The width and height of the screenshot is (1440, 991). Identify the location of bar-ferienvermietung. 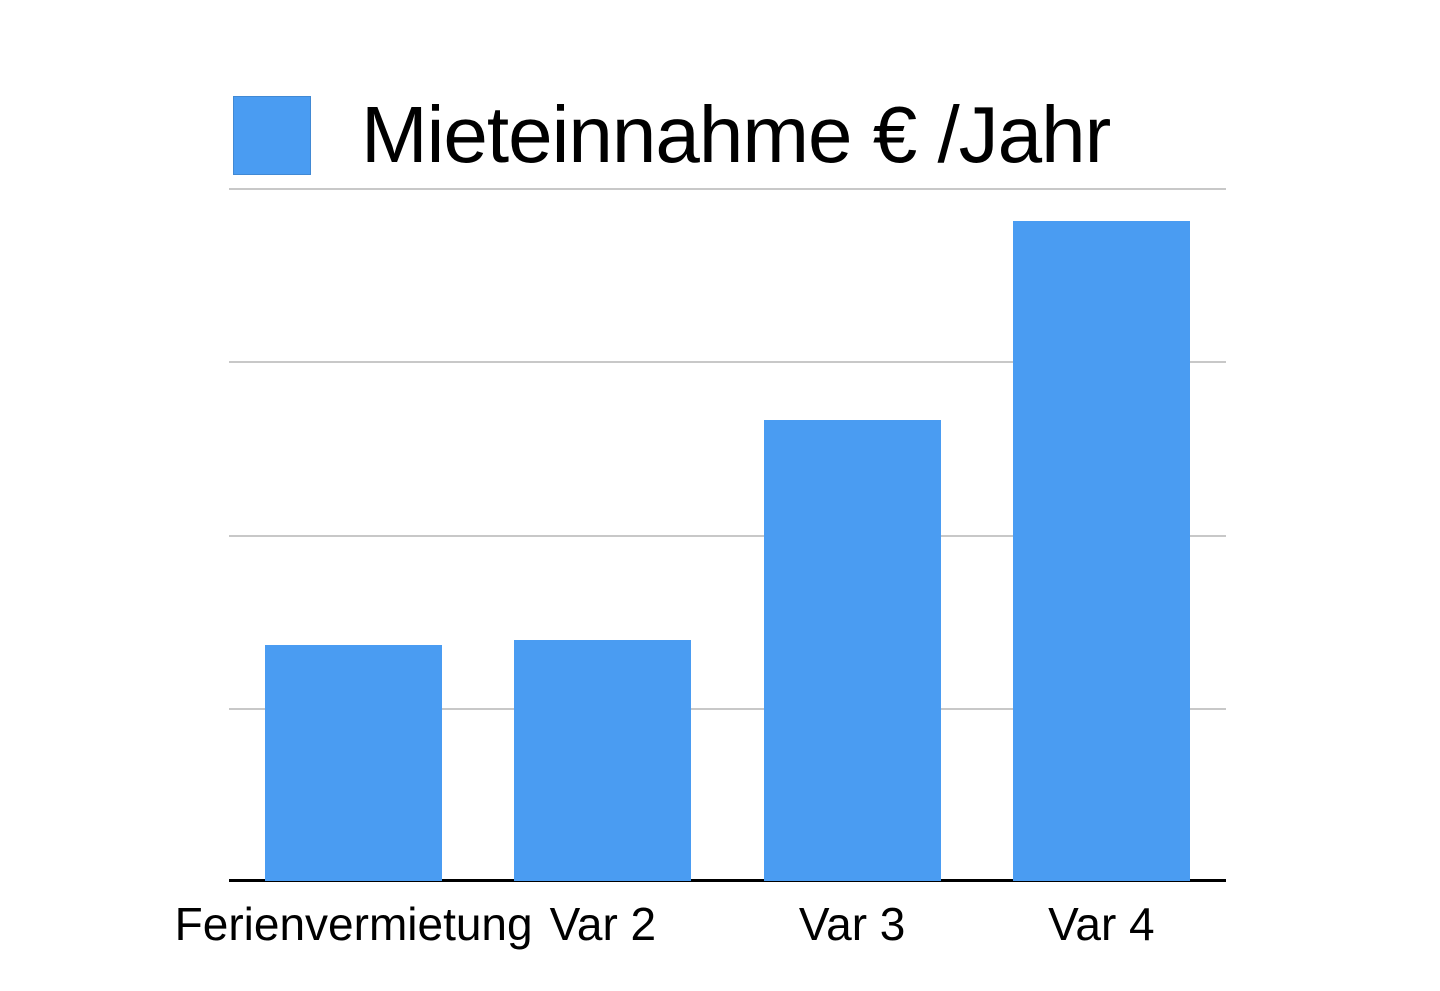
(354, 763).